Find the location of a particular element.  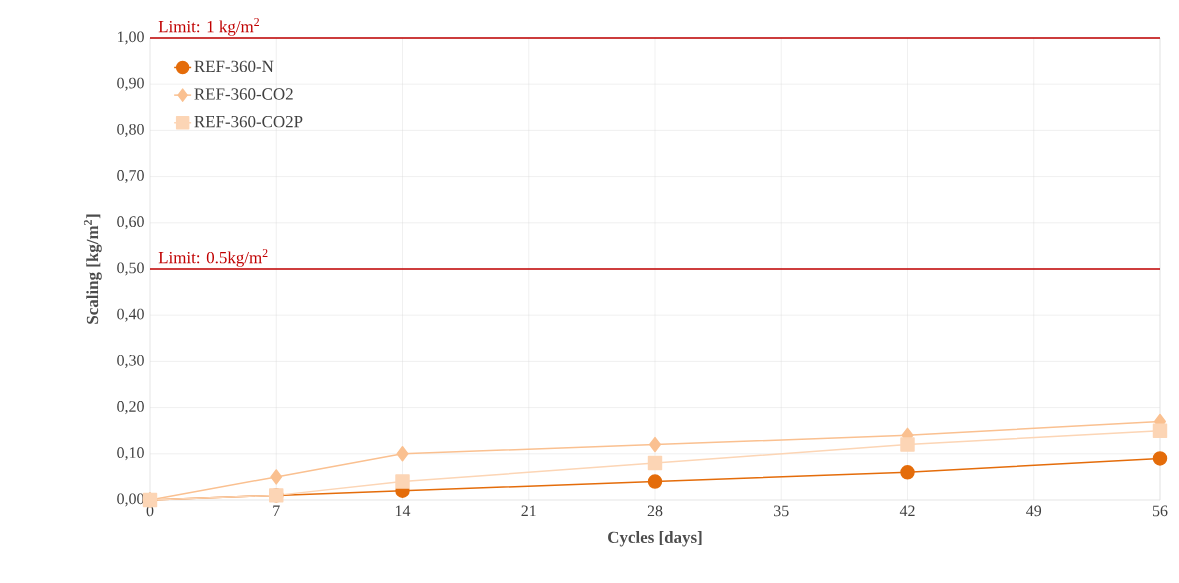

y-tick-label: 0,10 is located at coordinates (130, 454).